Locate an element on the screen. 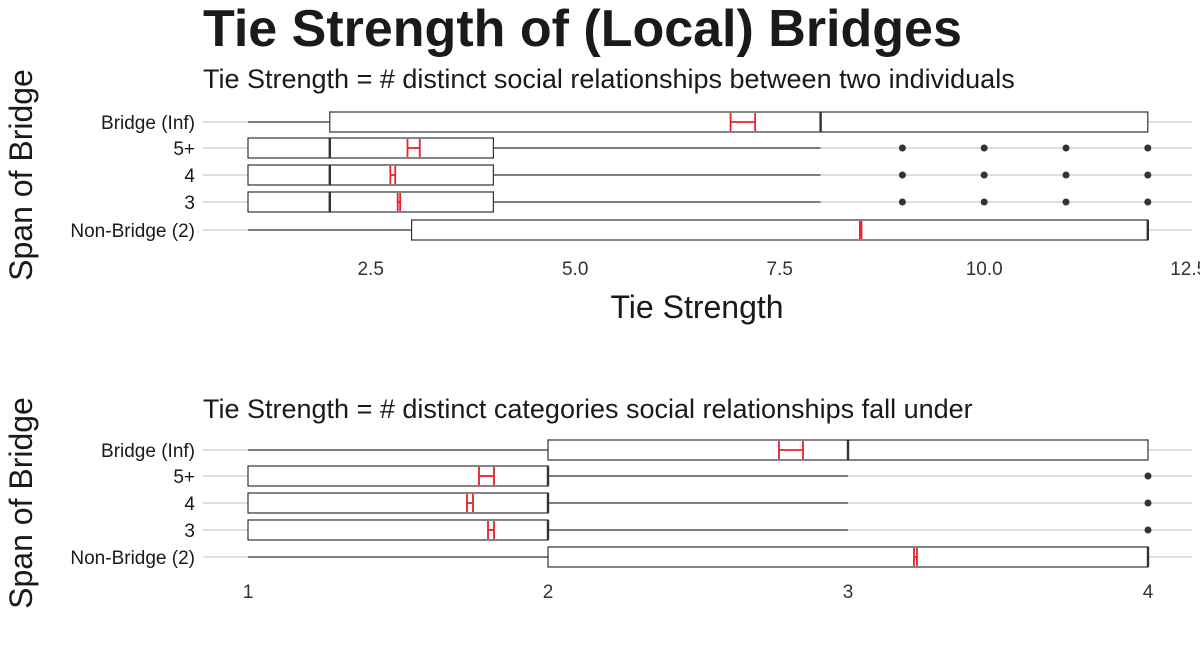 This screenshot has width=1200, height=656. x-tick-label: 5.0 is located at coordinates (575, 269).